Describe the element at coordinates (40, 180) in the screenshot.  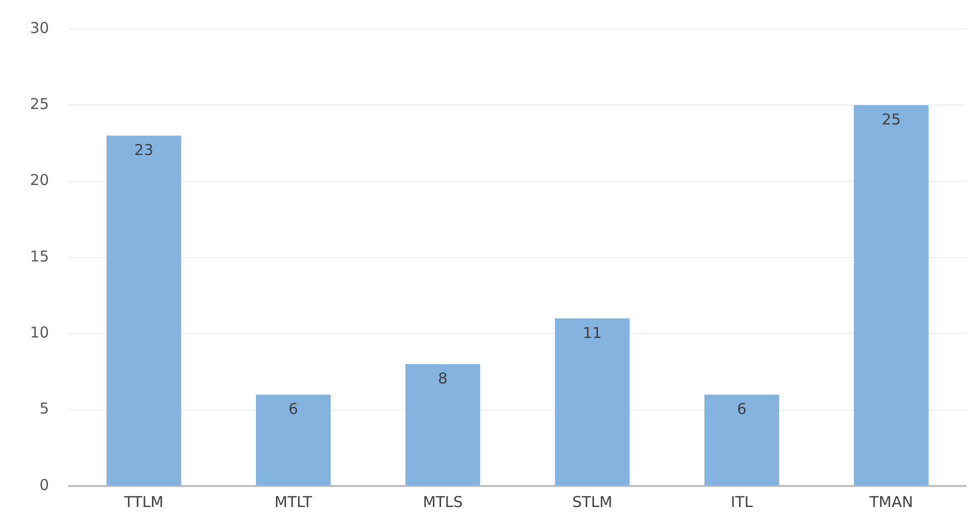
I see `y-tick-label: 20` at that location.